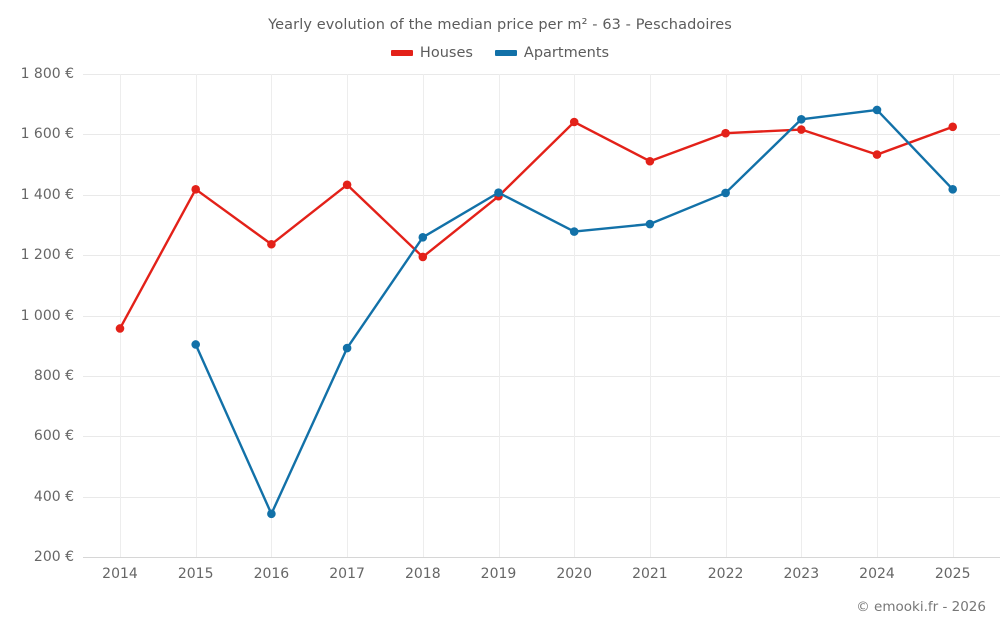 The height and width of the screenshot is (625, 1000). Describe the element at coordinates (952, 574) in the screenshot. I see `x-axis-tick-label: 2025` at that location.